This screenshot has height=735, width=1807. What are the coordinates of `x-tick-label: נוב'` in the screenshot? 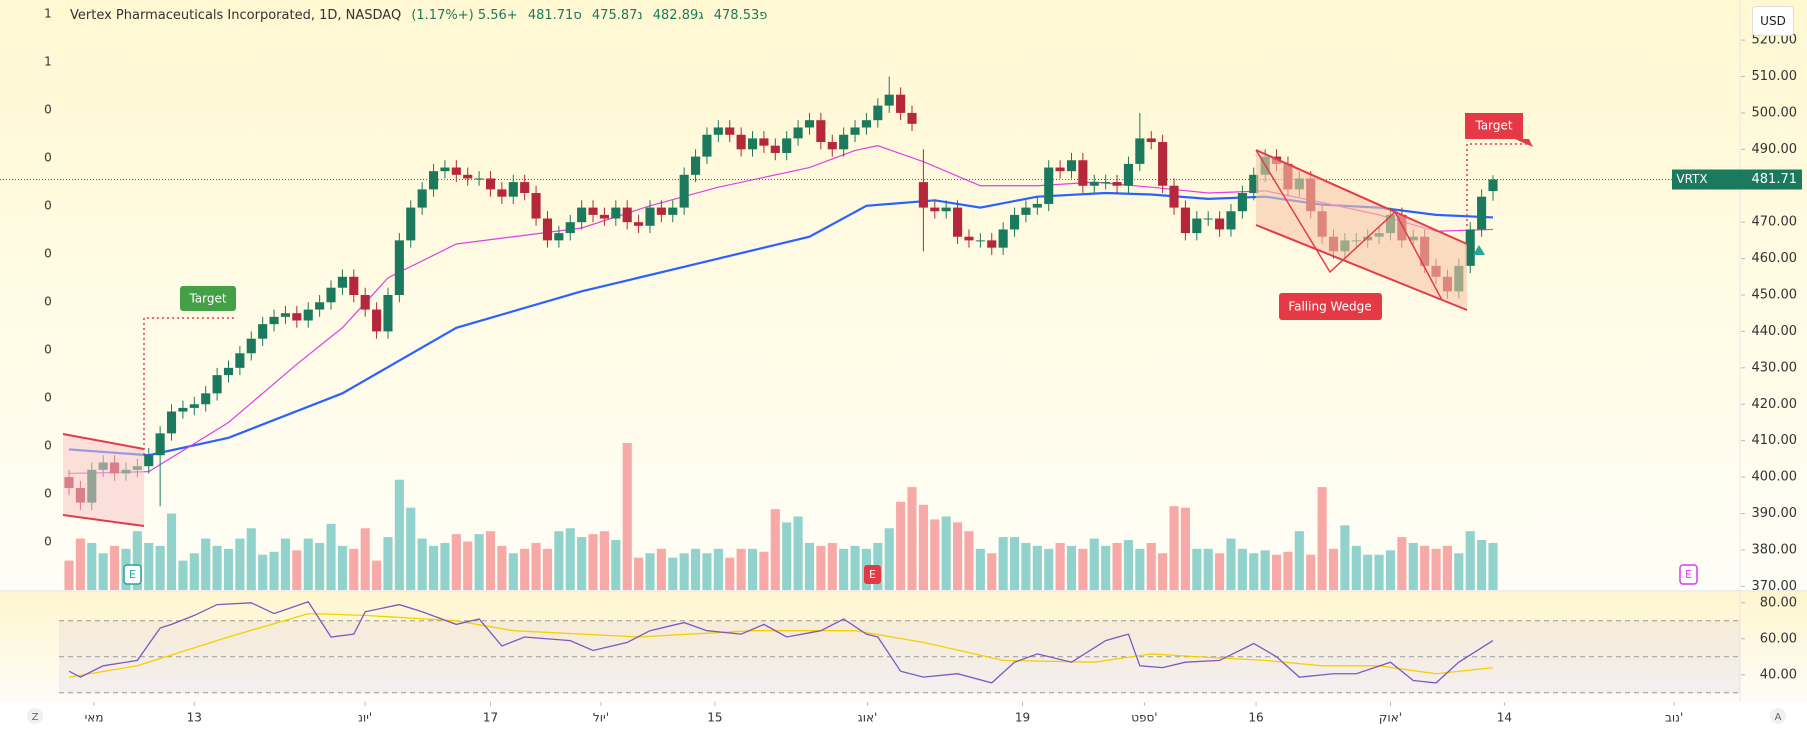 It's located at (1674, 718).